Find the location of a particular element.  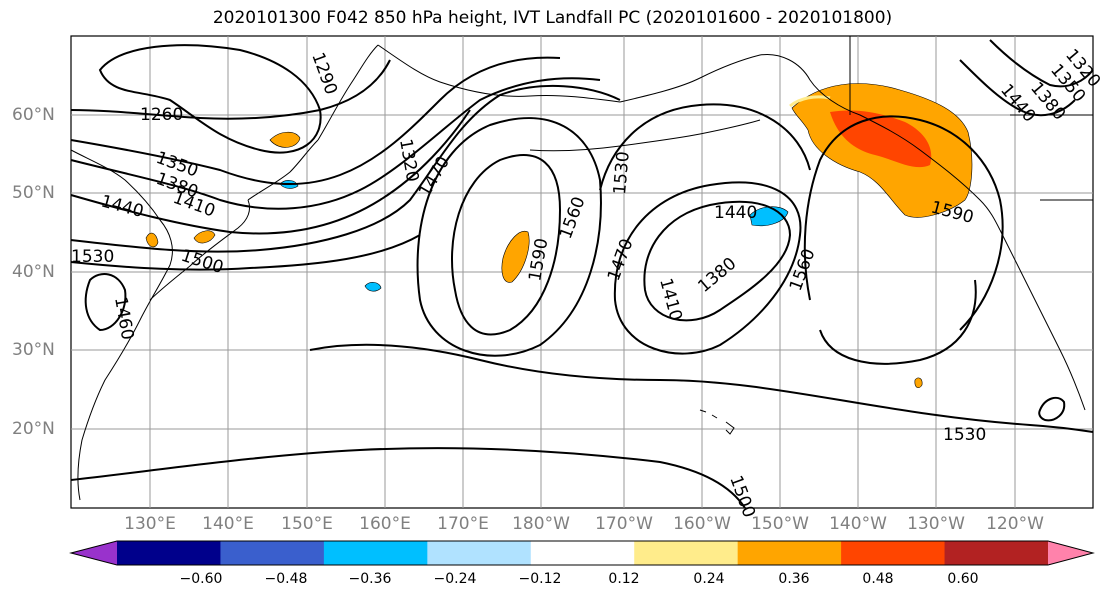

colorbar-tick-label: 0.60 is located at coordinates (963, 579).